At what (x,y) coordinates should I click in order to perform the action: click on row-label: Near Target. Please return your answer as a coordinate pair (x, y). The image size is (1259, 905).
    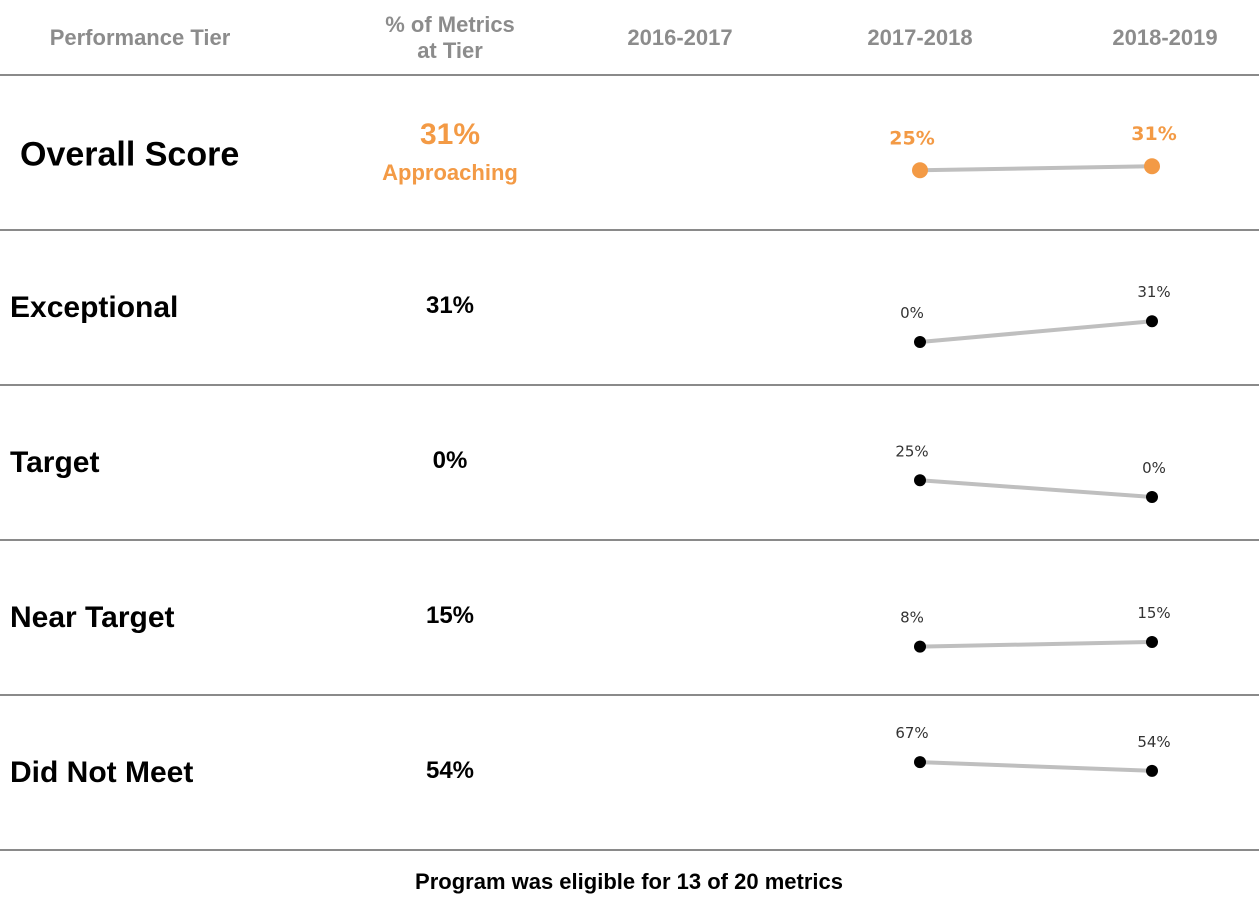
    Looking at the image, I should click on (92, 617).